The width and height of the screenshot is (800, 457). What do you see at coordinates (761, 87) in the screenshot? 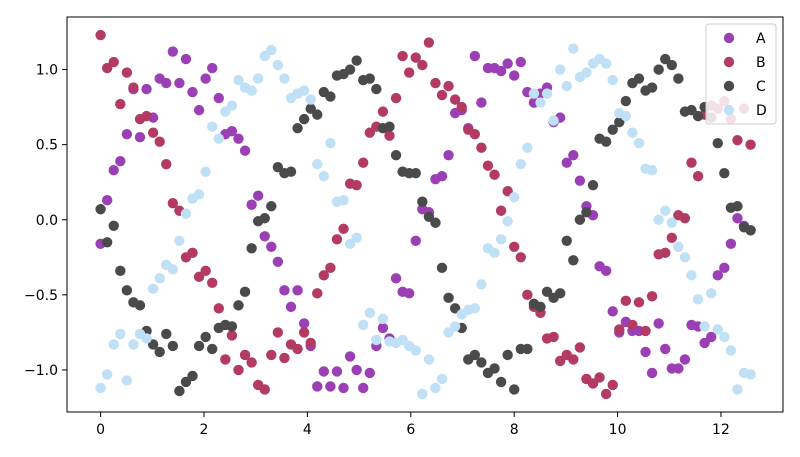
I see `legend-label-C: C` at bounding box center [761, 87].